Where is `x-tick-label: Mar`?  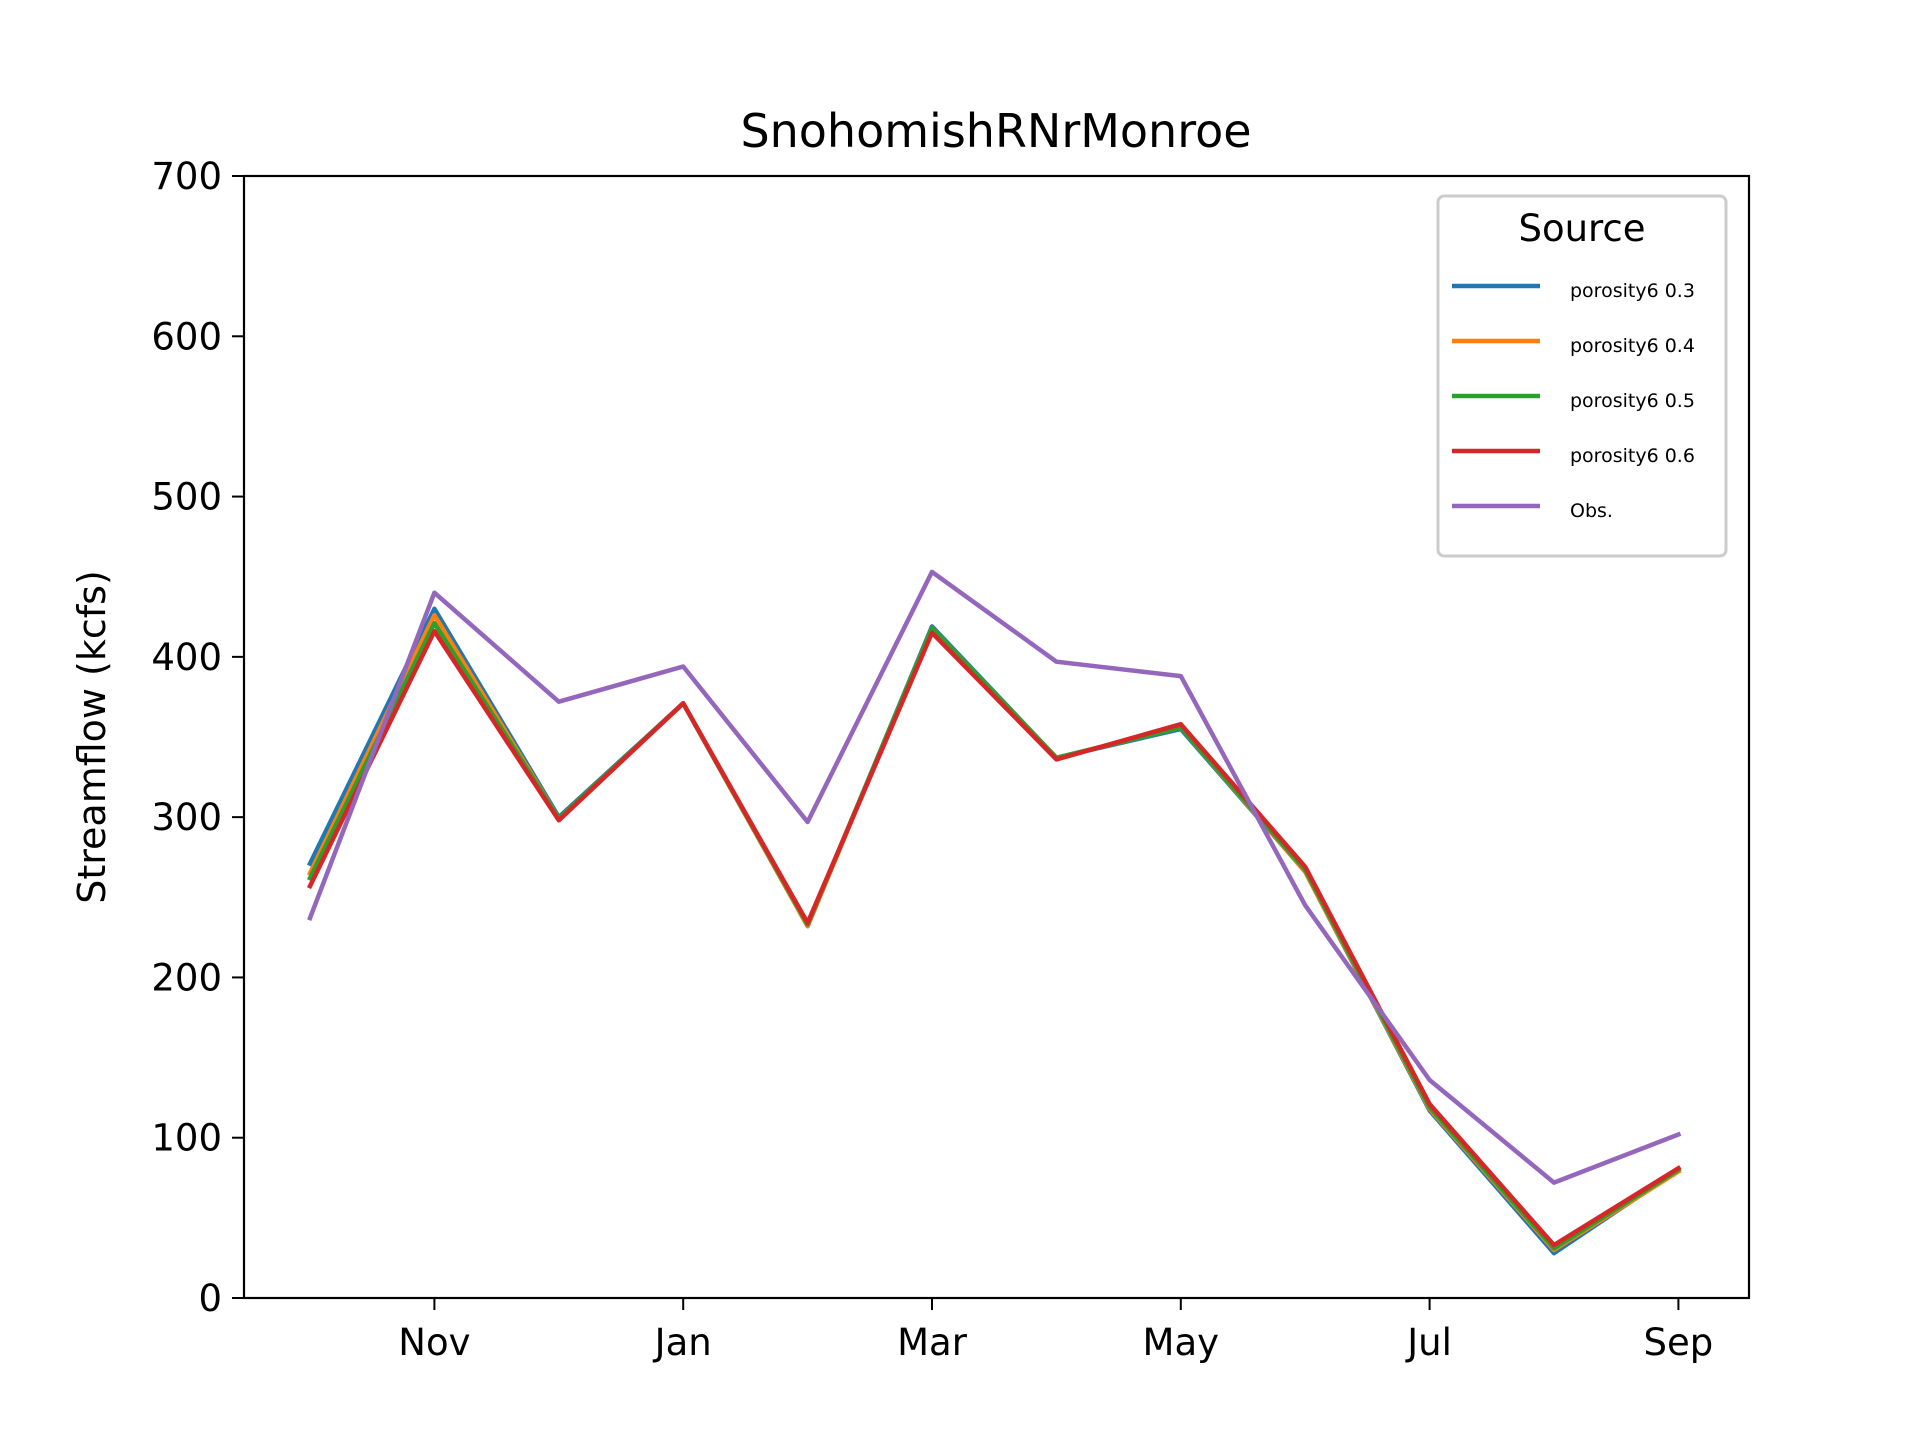 x-tick-label: Mar is located at coordinates (932, 1342).